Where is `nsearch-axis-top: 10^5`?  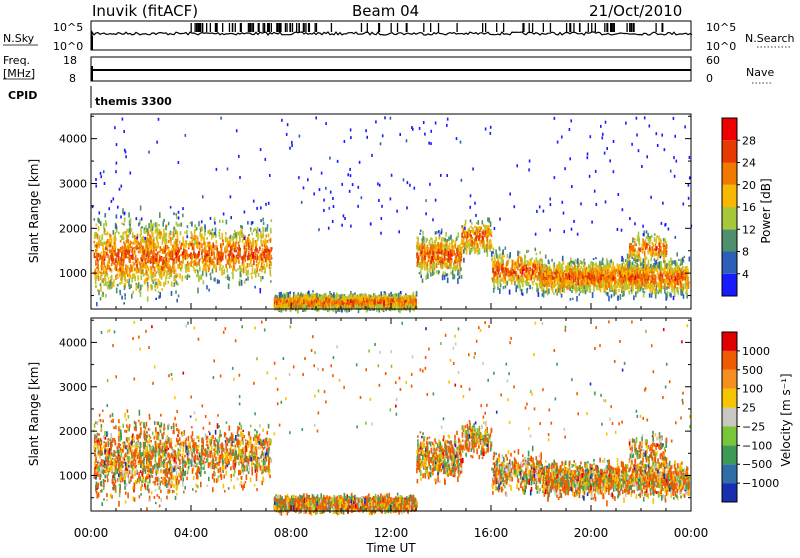
nsearch-axis-top: 10^5 is located at coordinates (721, 27).